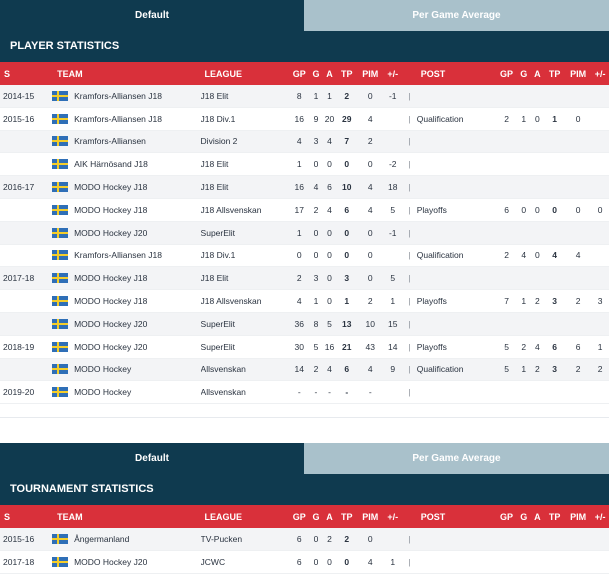 The image size is (615, 578). Describe the element at coordinates (329, 96) in the screenshot. I see `a-cell: 1` at that location.